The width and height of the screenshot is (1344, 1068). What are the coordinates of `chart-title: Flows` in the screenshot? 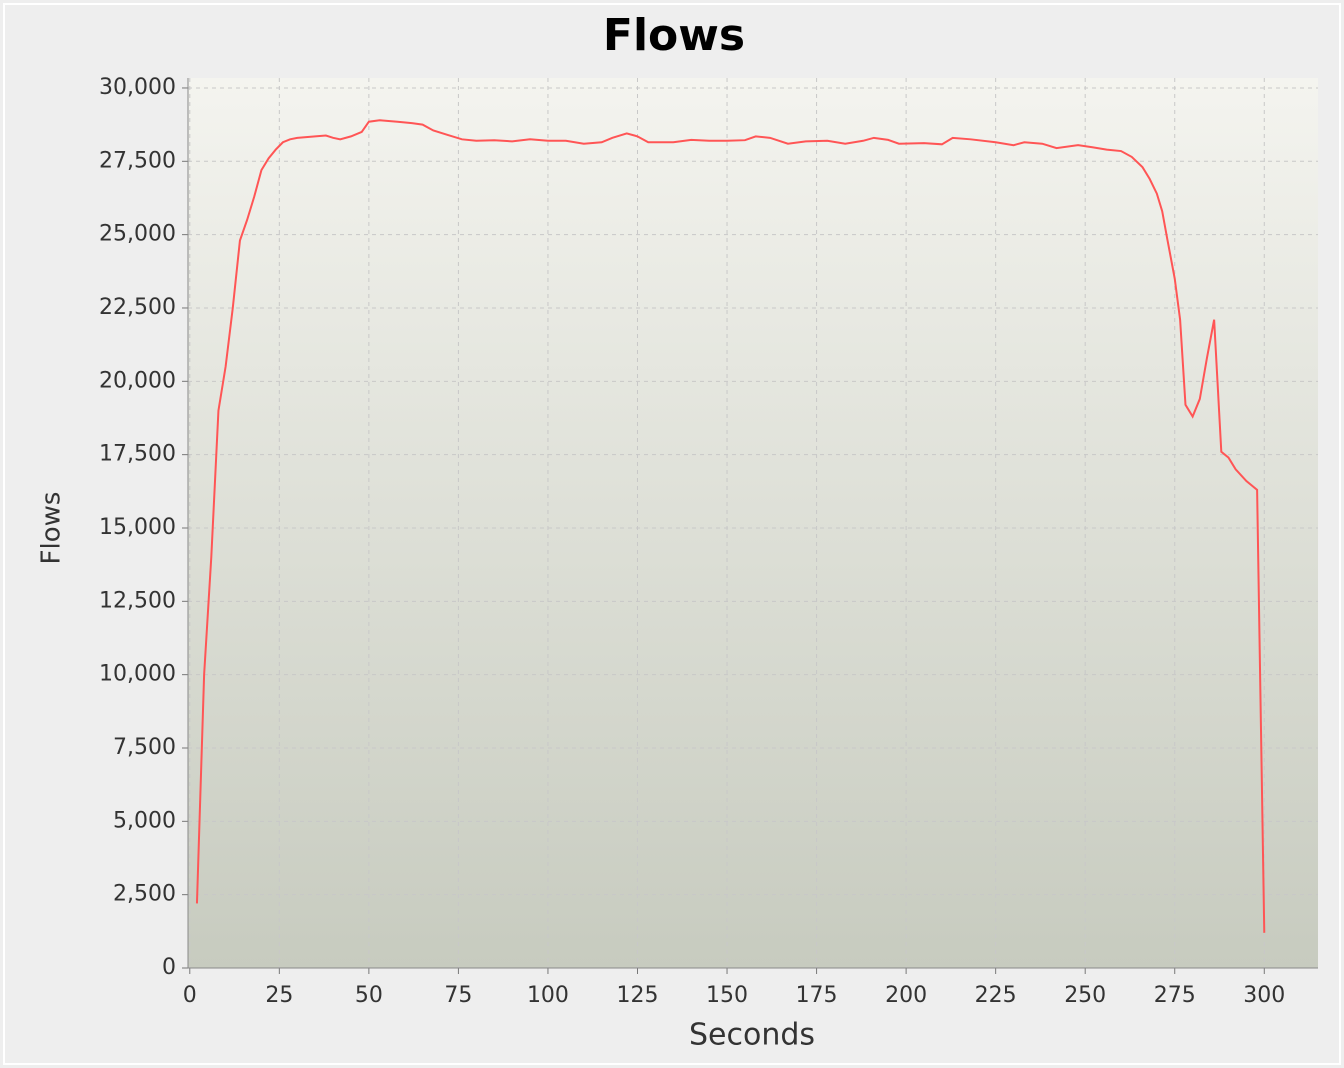 It's located at (674, 35).